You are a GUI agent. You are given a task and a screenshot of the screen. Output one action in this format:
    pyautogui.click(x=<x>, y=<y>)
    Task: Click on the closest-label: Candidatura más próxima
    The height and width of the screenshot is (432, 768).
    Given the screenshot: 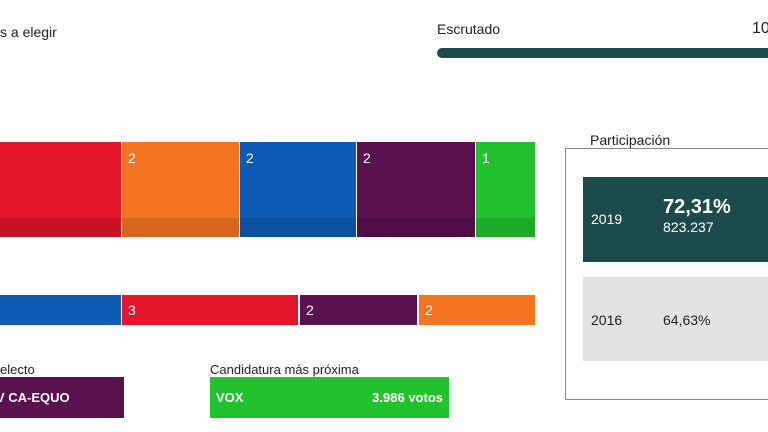 What is the action you would take?
    pyautogui.click(x=284, y=369)
    